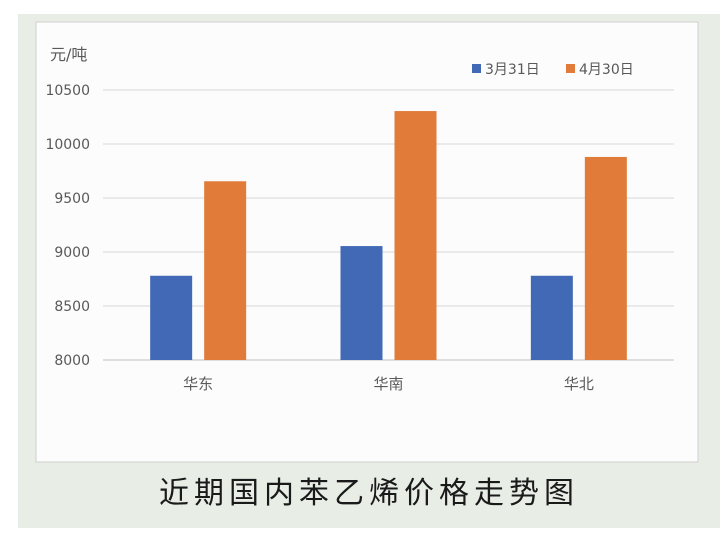 This screenshot has height=534, width=726. Describe the element at coordinates (67, 91) in the screenshot. I see `y-tick-label: 10500` at that location.